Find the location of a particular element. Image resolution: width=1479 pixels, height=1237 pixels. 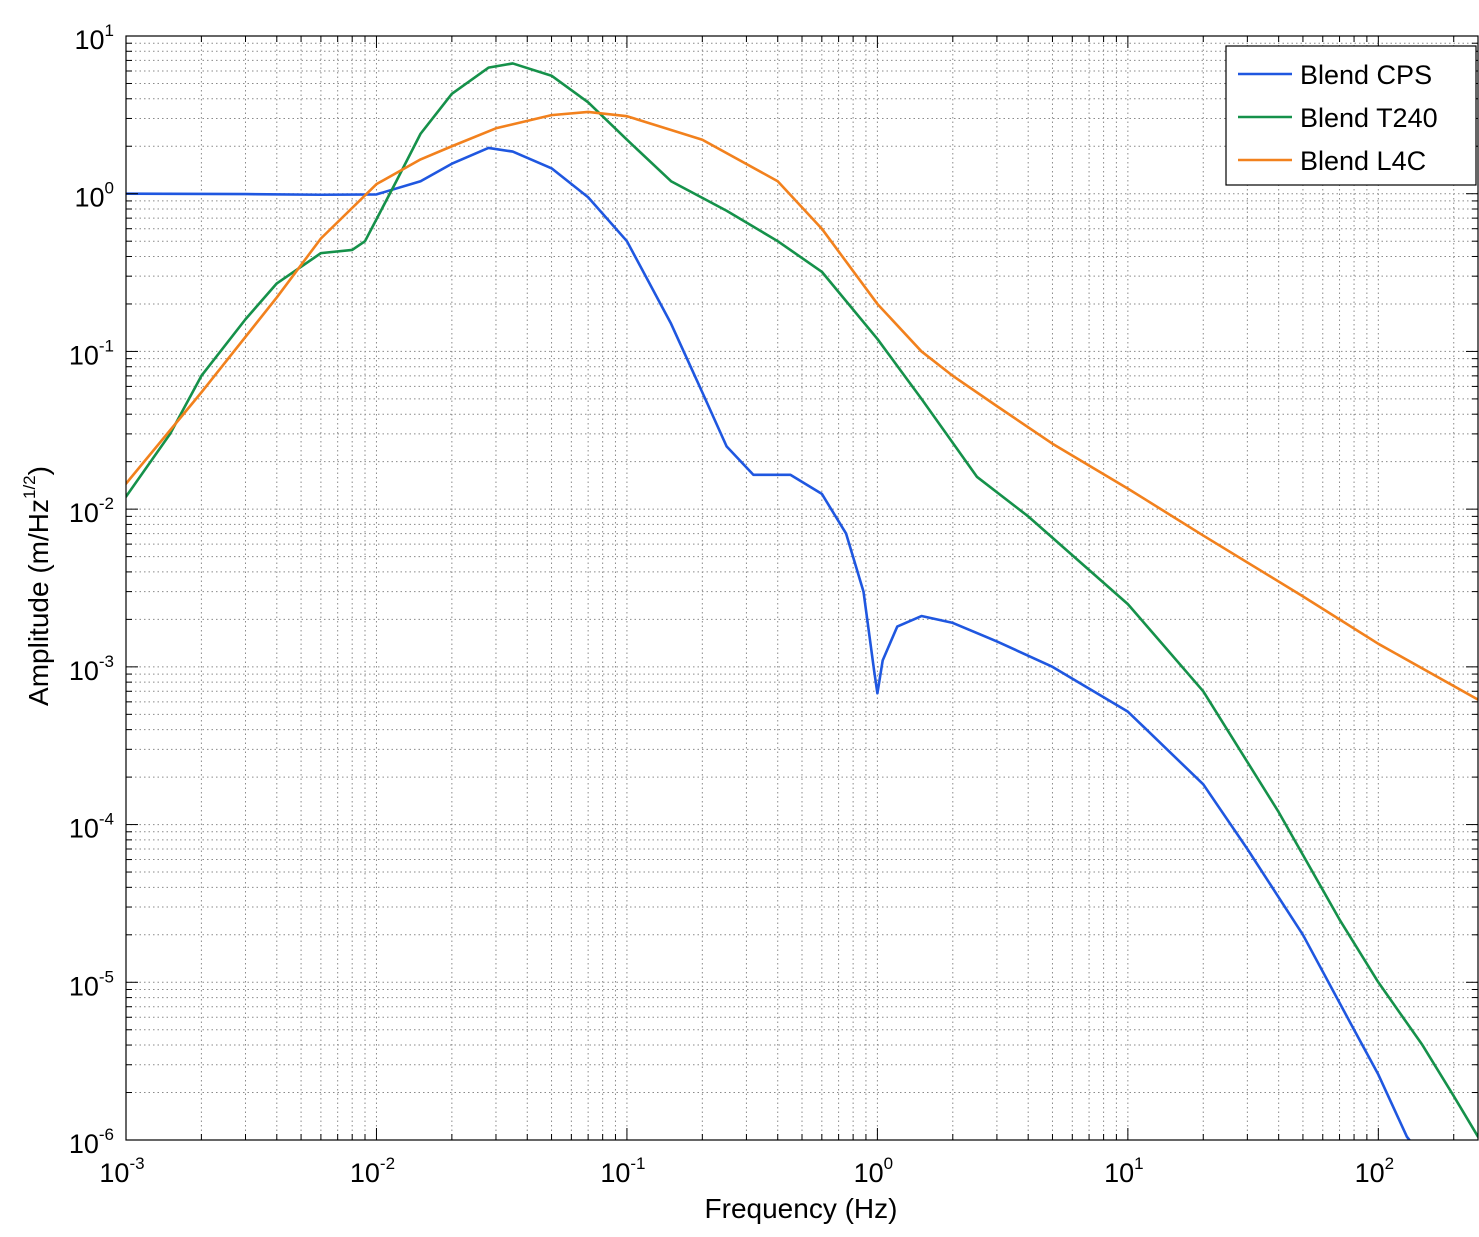

y-tick-label: 10⁻⁵ is located at coordinates (91, 984).